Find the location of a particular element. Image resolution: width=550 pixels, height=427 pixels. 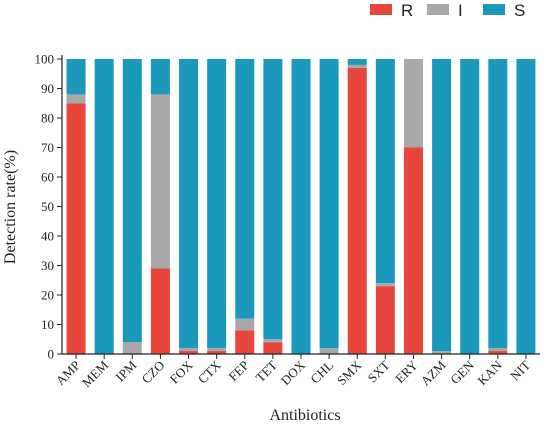

y-tick-label-10: 10 is located at coordinates (47, 324).